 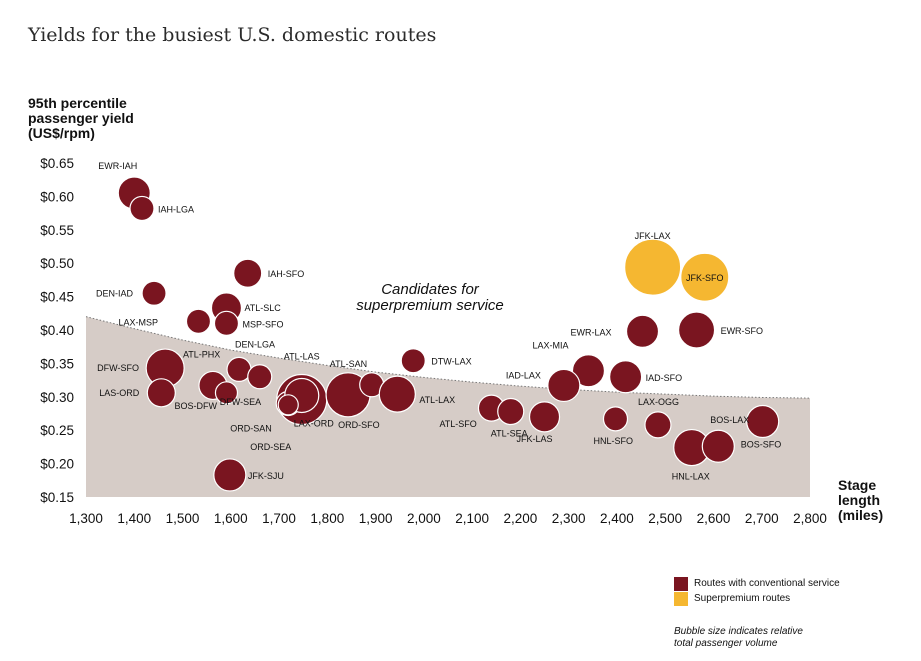 What do you see at coordinates (57, 397) in the screenshot?
I see `y-tick-label: $0.30` at bounding box center [57, 397].